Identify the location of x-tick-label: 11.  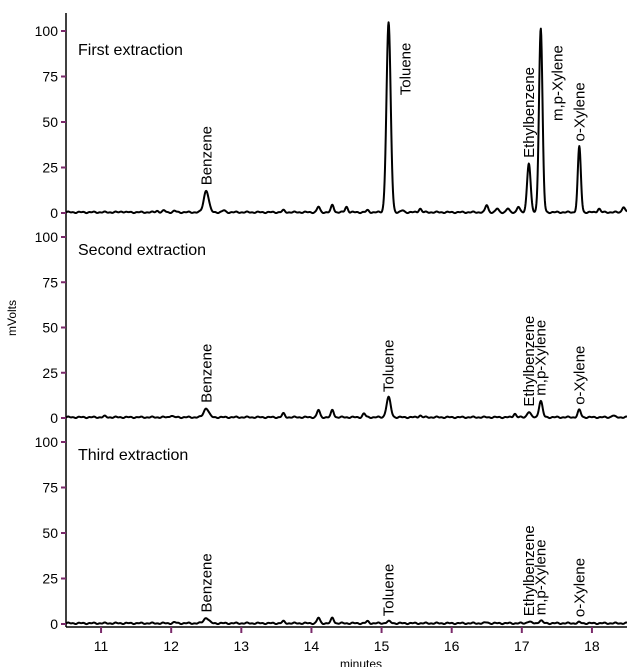
(101, 646).